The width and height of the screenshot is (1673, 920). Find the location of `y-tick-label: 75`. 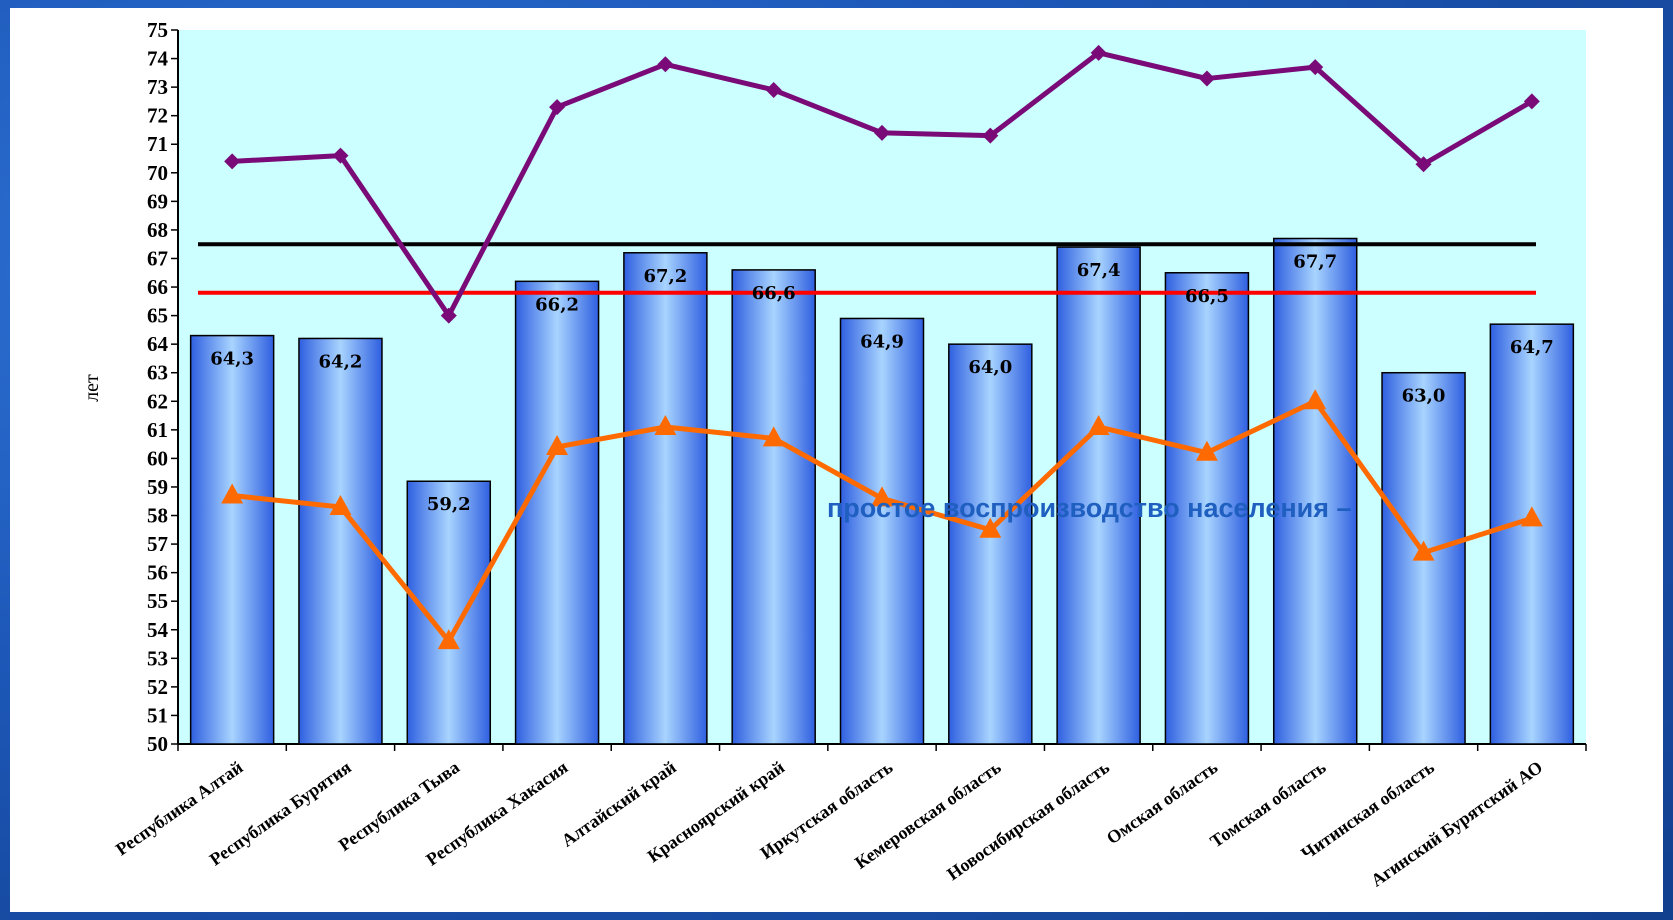

y-tick-label: 75 is located at coordinates (157, 30).